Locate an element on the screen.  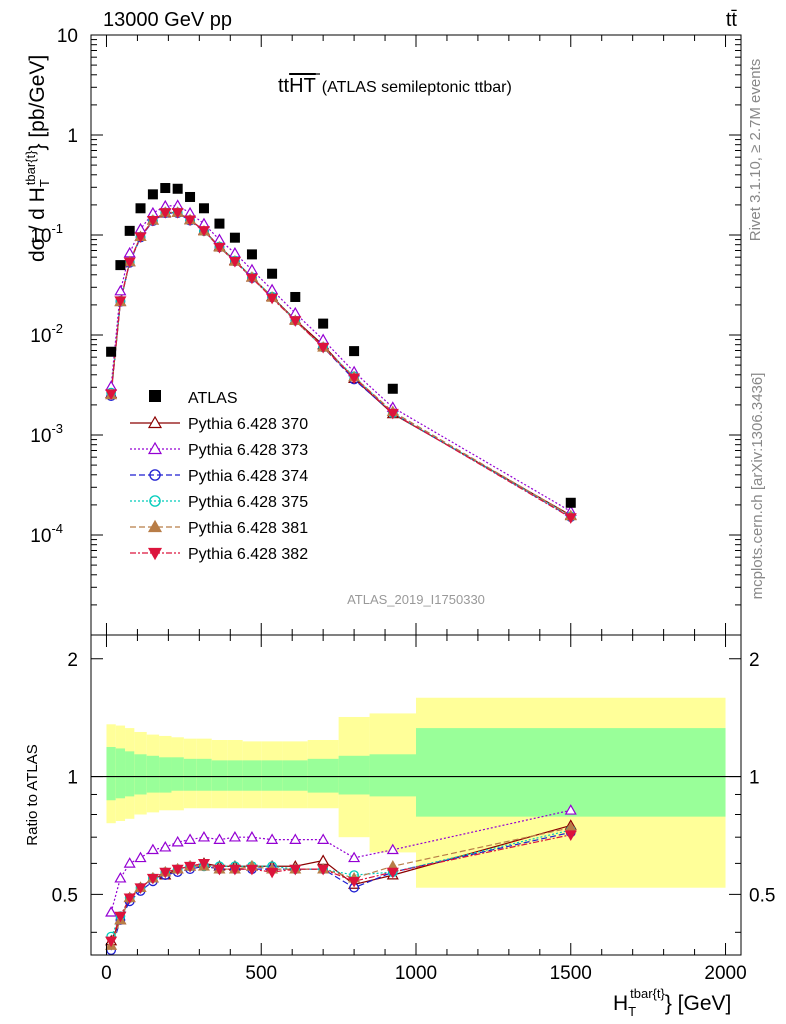
mcplots-label: mcplots.cern.ch [arXiv:1306.3436] is located at coordinates (757, 486).